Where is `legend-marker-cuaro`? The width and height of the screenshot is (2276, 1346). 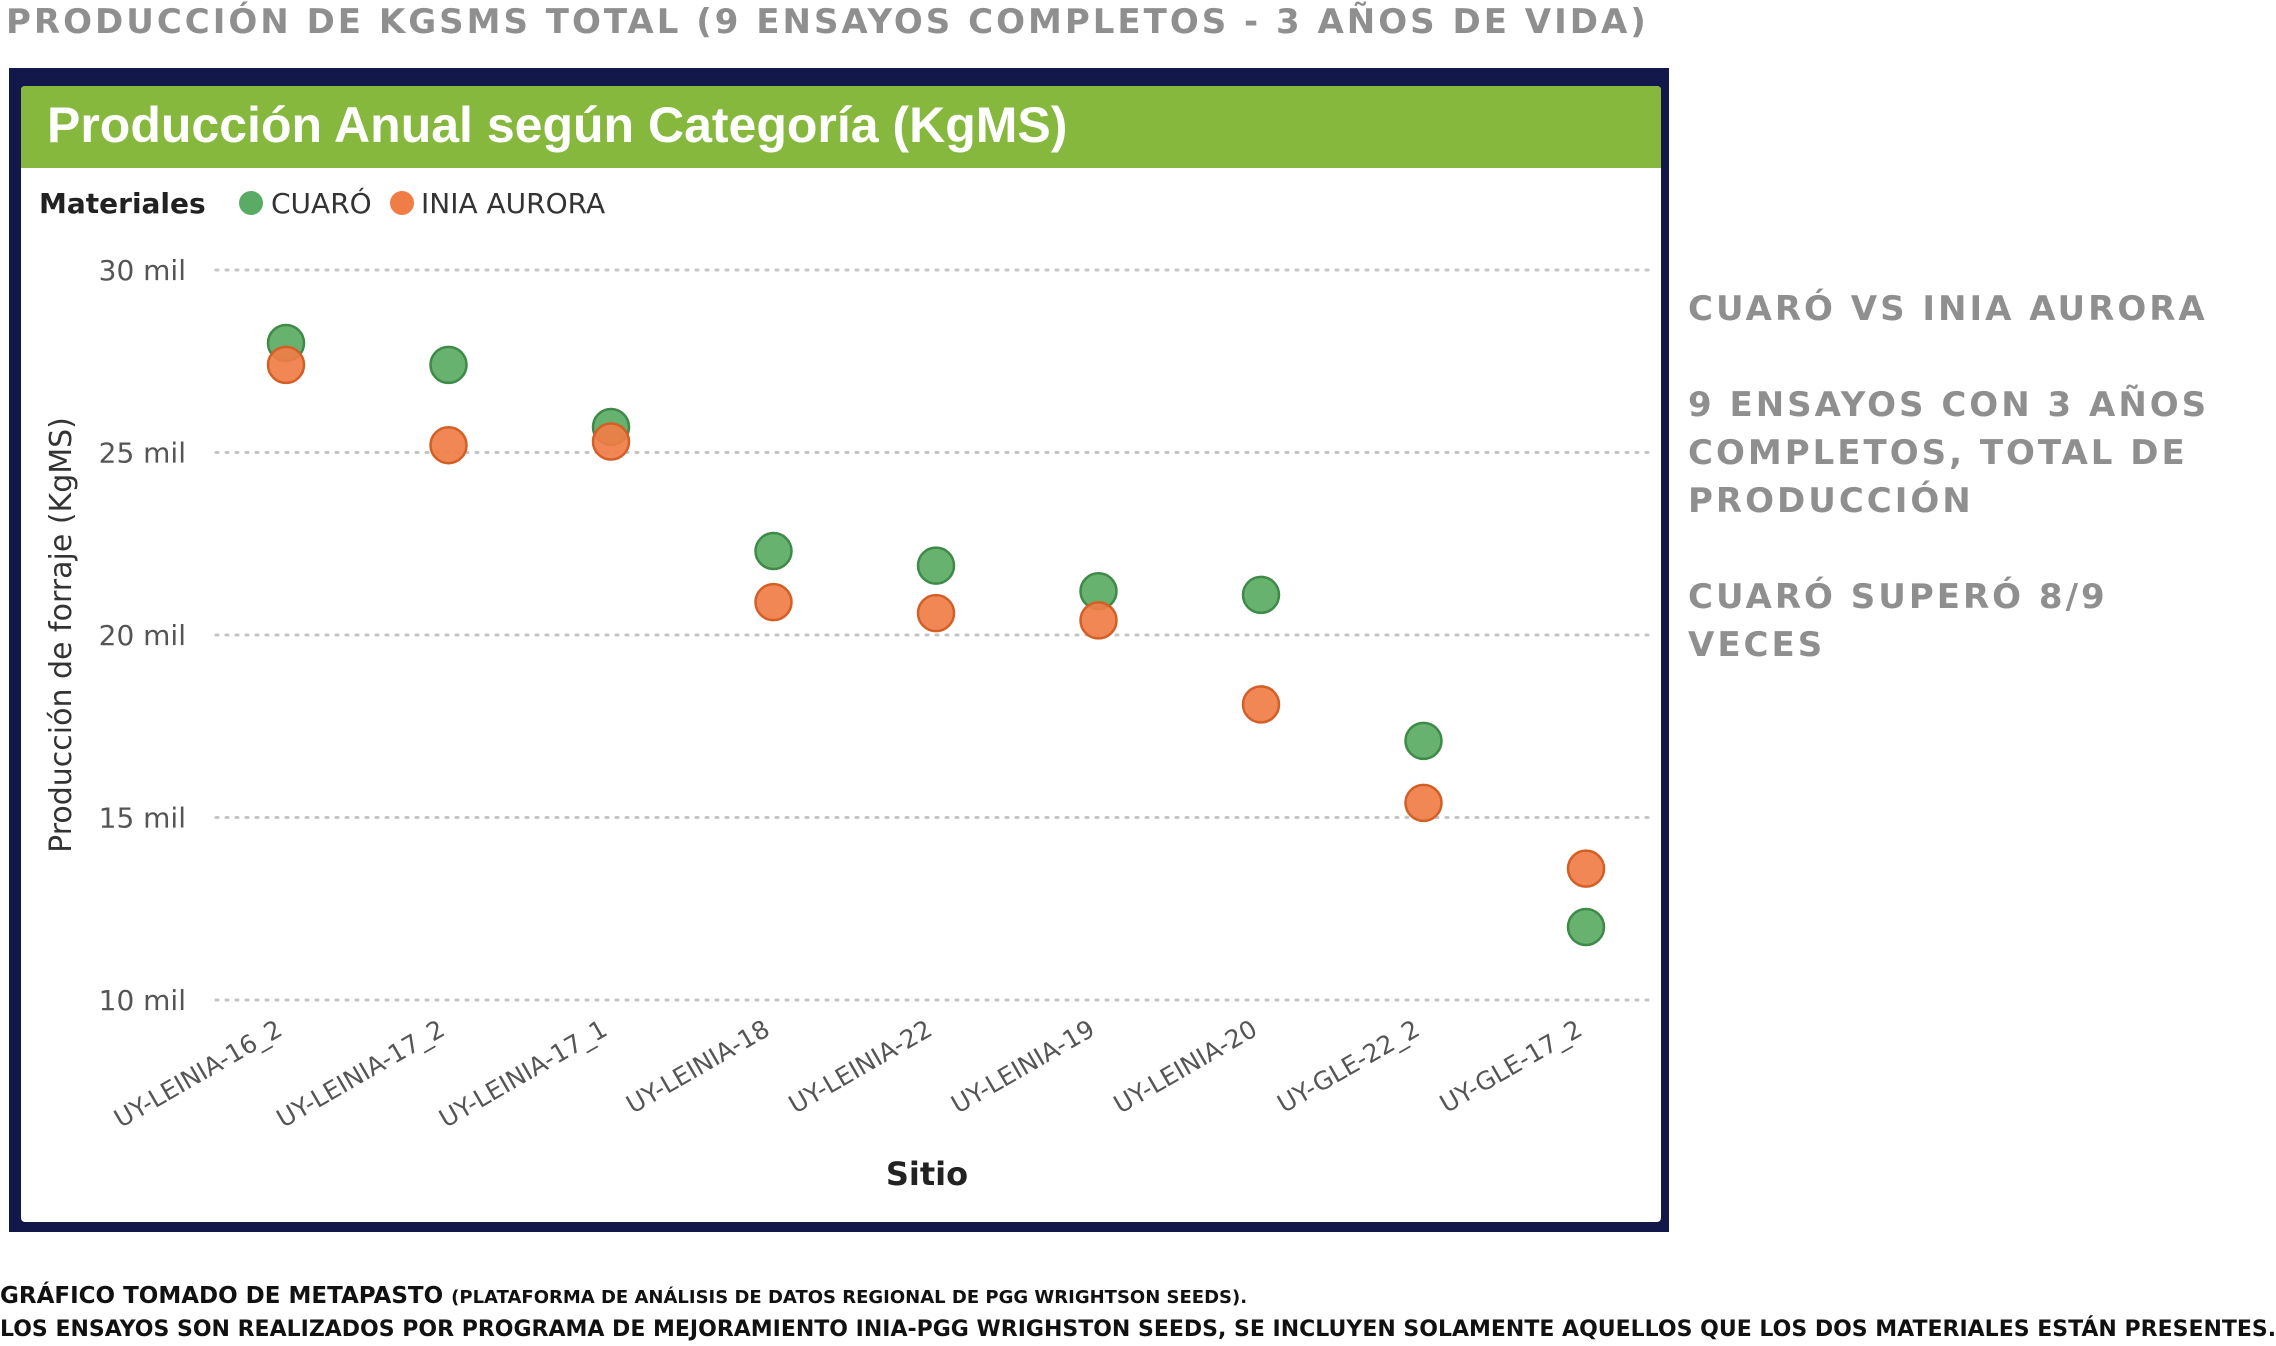
legend-marker-cuaro is located at coordinates (251, 203).